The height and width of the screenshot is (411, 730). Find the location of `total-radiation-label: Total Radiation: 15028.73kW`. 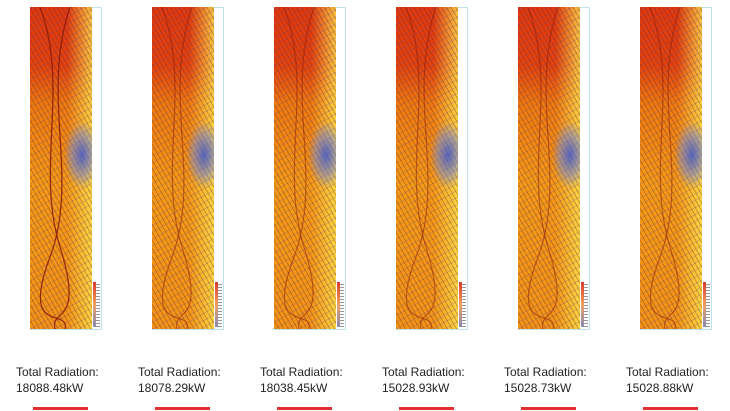

total-radiation-label: Total Radiation: 15028.73kW is located at coordinates (554, 380).